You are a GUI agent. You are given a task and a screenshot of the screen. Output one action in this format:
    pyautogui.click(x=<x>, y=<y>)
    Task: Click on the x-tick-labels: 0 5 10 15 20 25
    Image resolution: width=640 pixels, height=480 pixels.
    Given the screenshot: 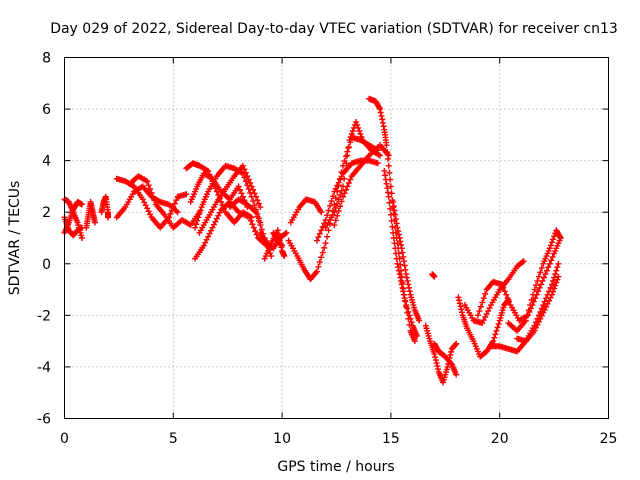 What is the action you would take?
    pyautogui.click(x=338, y=439)
    